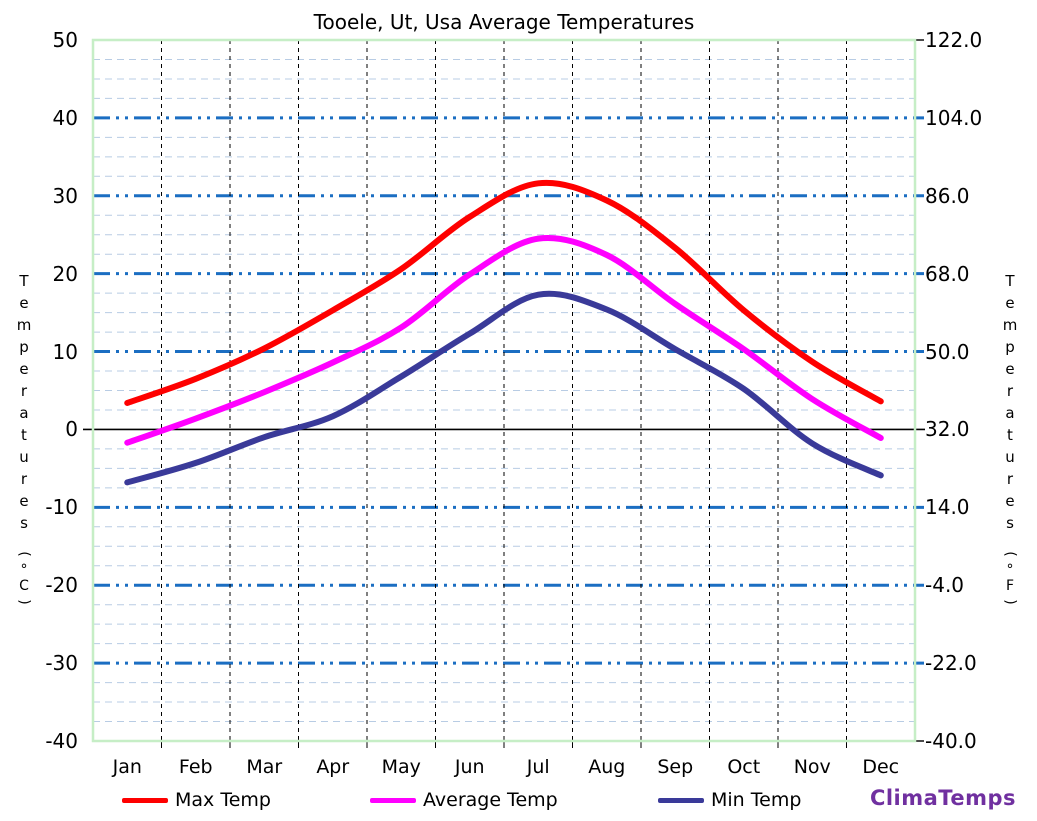  What do you see at coordinates (333, 767) in the screenshot?
I see `x-tick-label-month: Apr` at bounding box center [333, 767].